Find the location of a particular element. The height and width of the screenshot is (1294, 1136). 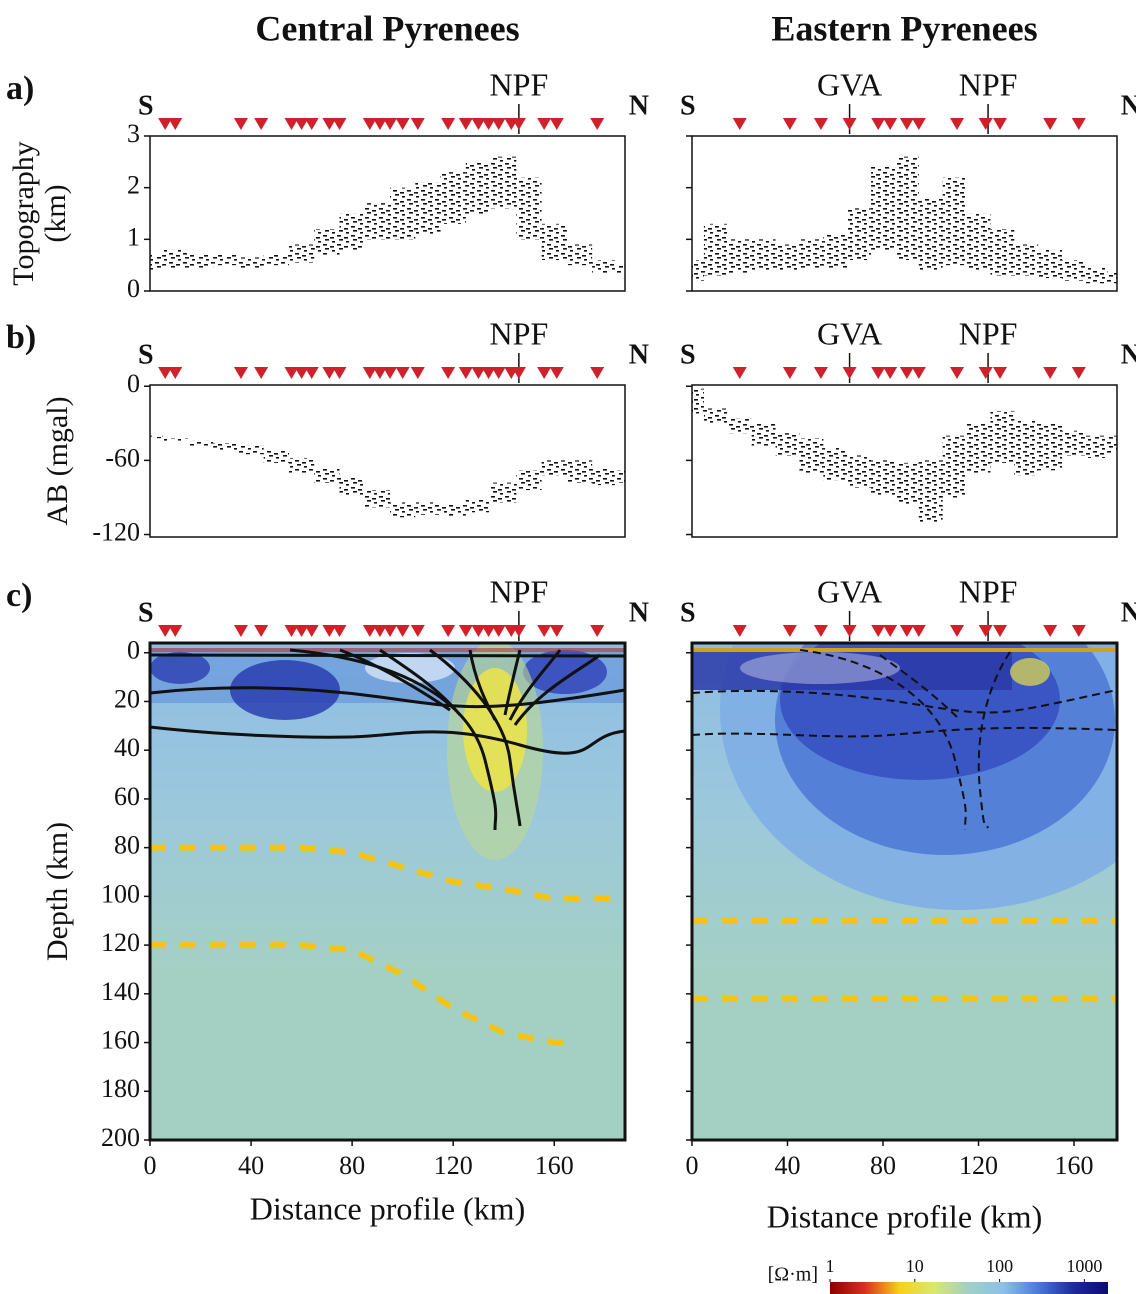

x-tick-label: 120 is located at coordinates (978, 1165).